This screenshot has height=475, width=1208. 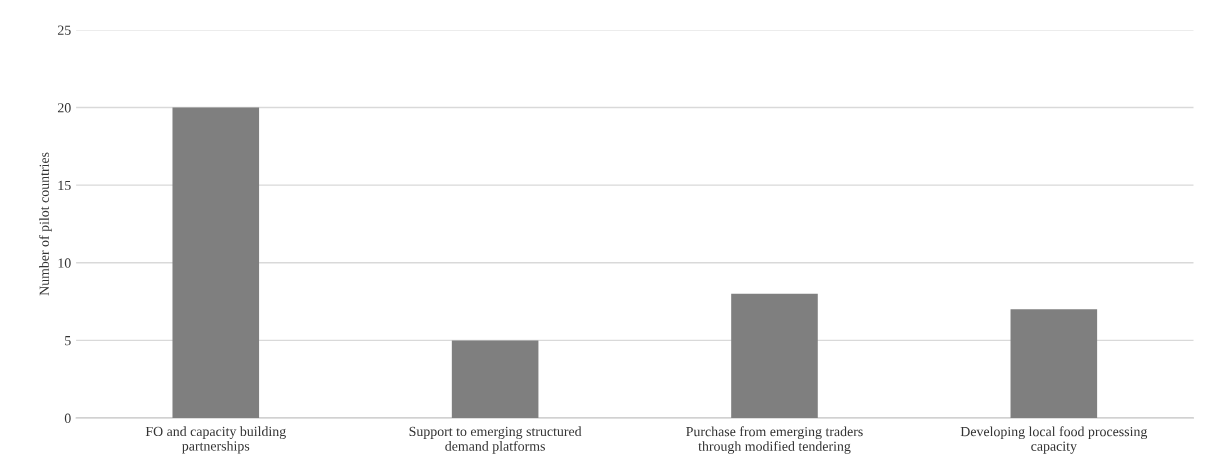 I want to click on y-axis-title: Number of pilot countries, so click(x=45, y=224).